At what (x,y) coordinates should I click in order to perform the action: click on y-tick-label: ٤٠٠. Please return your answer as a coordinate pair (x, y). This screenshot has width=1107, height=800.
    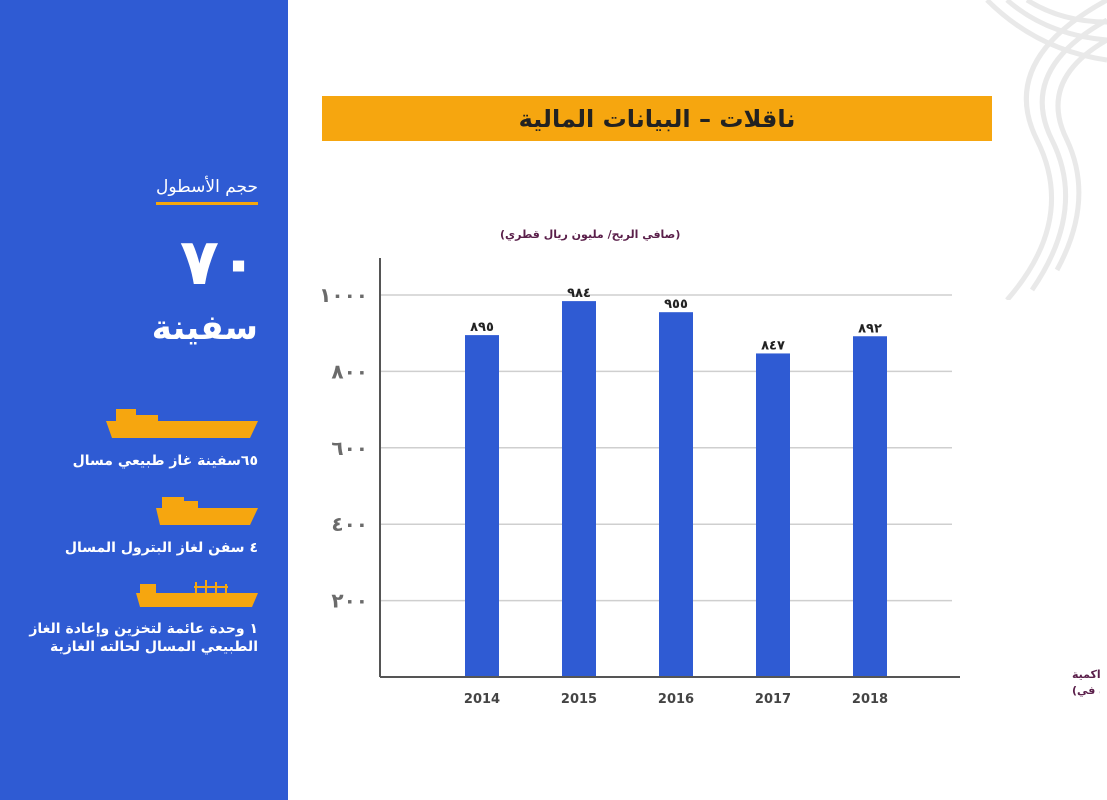
    Looking at the image, I should click on (349, 524).